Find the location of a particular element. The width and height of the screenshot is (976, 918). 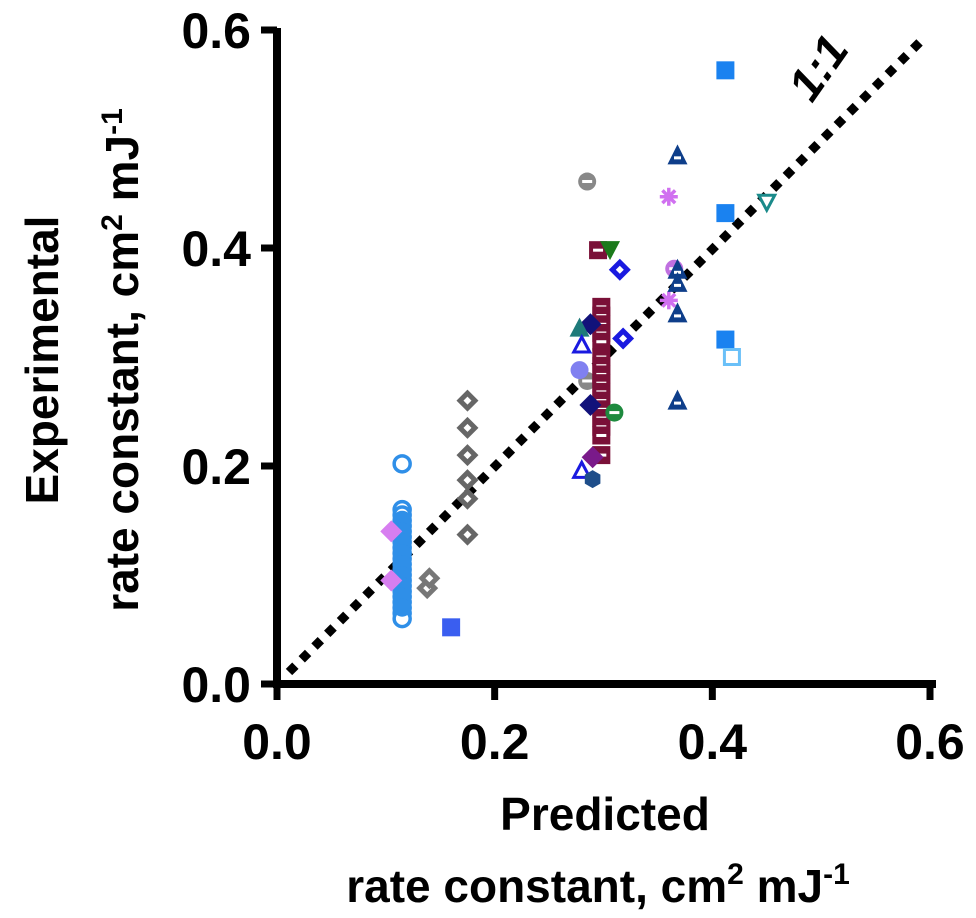

x-axis-title-unit: mJ is located at coordinates (783, 886).